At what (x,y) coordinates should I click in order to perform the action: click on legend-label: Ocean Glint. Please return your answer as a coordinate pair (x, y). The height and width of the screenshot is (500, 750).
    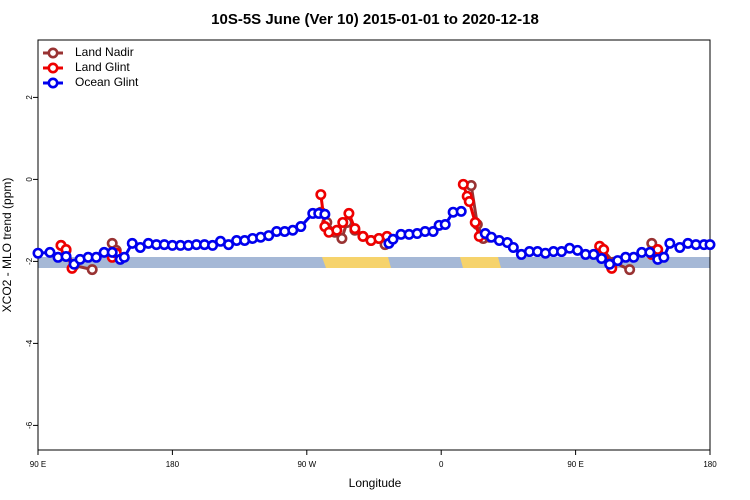
    Looking at the image, I should click on (107, 82).